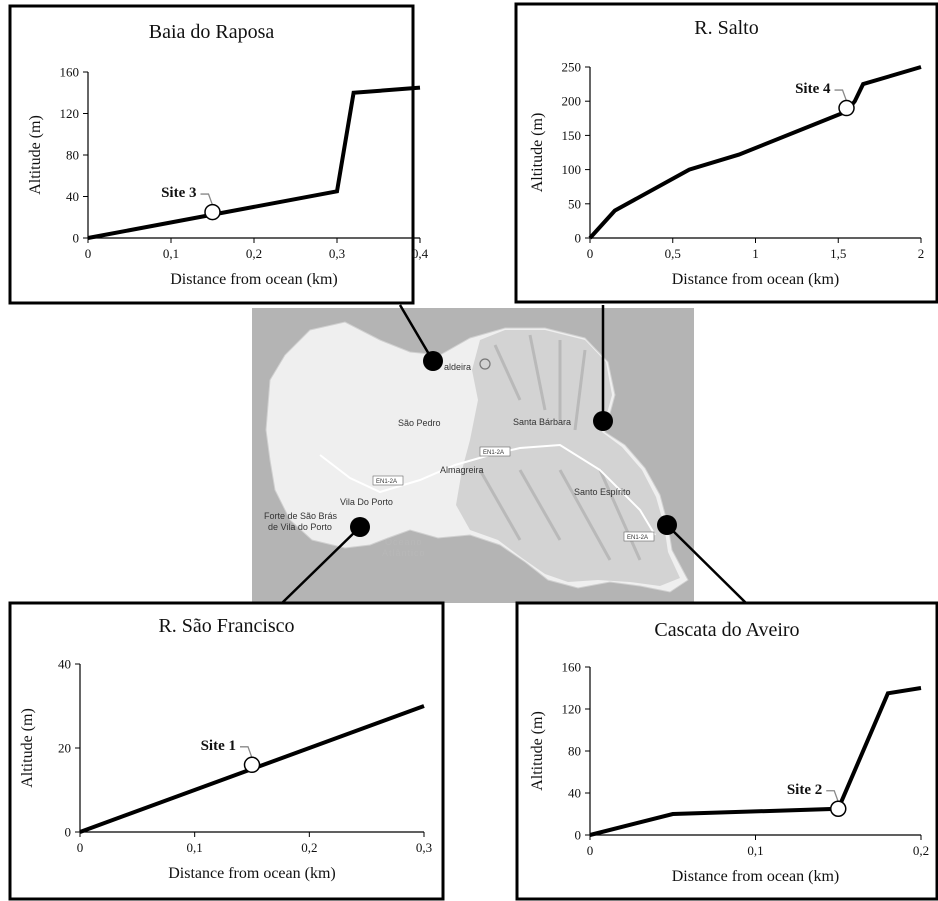  I want to click on y-tick-label: 150, so click(572, 135).